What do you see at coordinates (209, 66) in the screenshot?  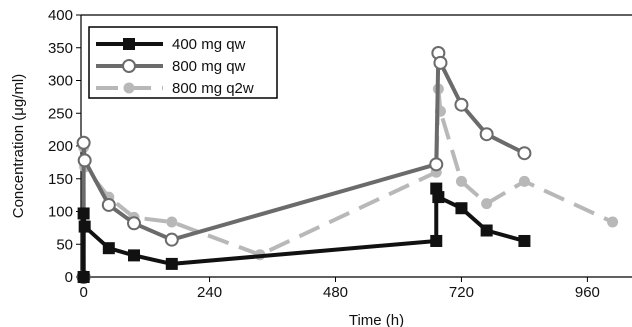 I see `legend-label: 800 mg qw` at bounding box center [209, 66].